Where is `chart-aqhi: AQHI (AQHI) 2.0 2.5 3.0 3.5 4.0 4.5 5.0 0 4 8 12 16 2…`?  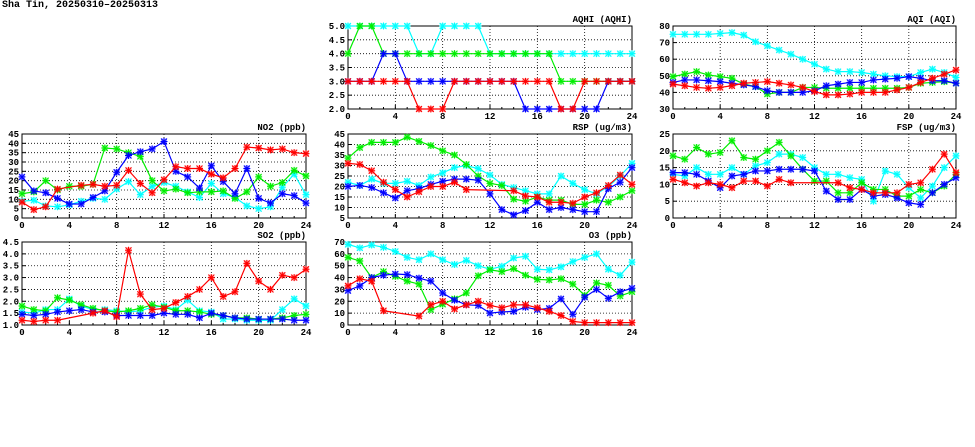 chart-aqhi: AQHI (AQHI) 2.0 2.5 3.0 3.5 4.0 4.5 5.0 0 4 8 12 16 2… is located at coordinates (483, 68).